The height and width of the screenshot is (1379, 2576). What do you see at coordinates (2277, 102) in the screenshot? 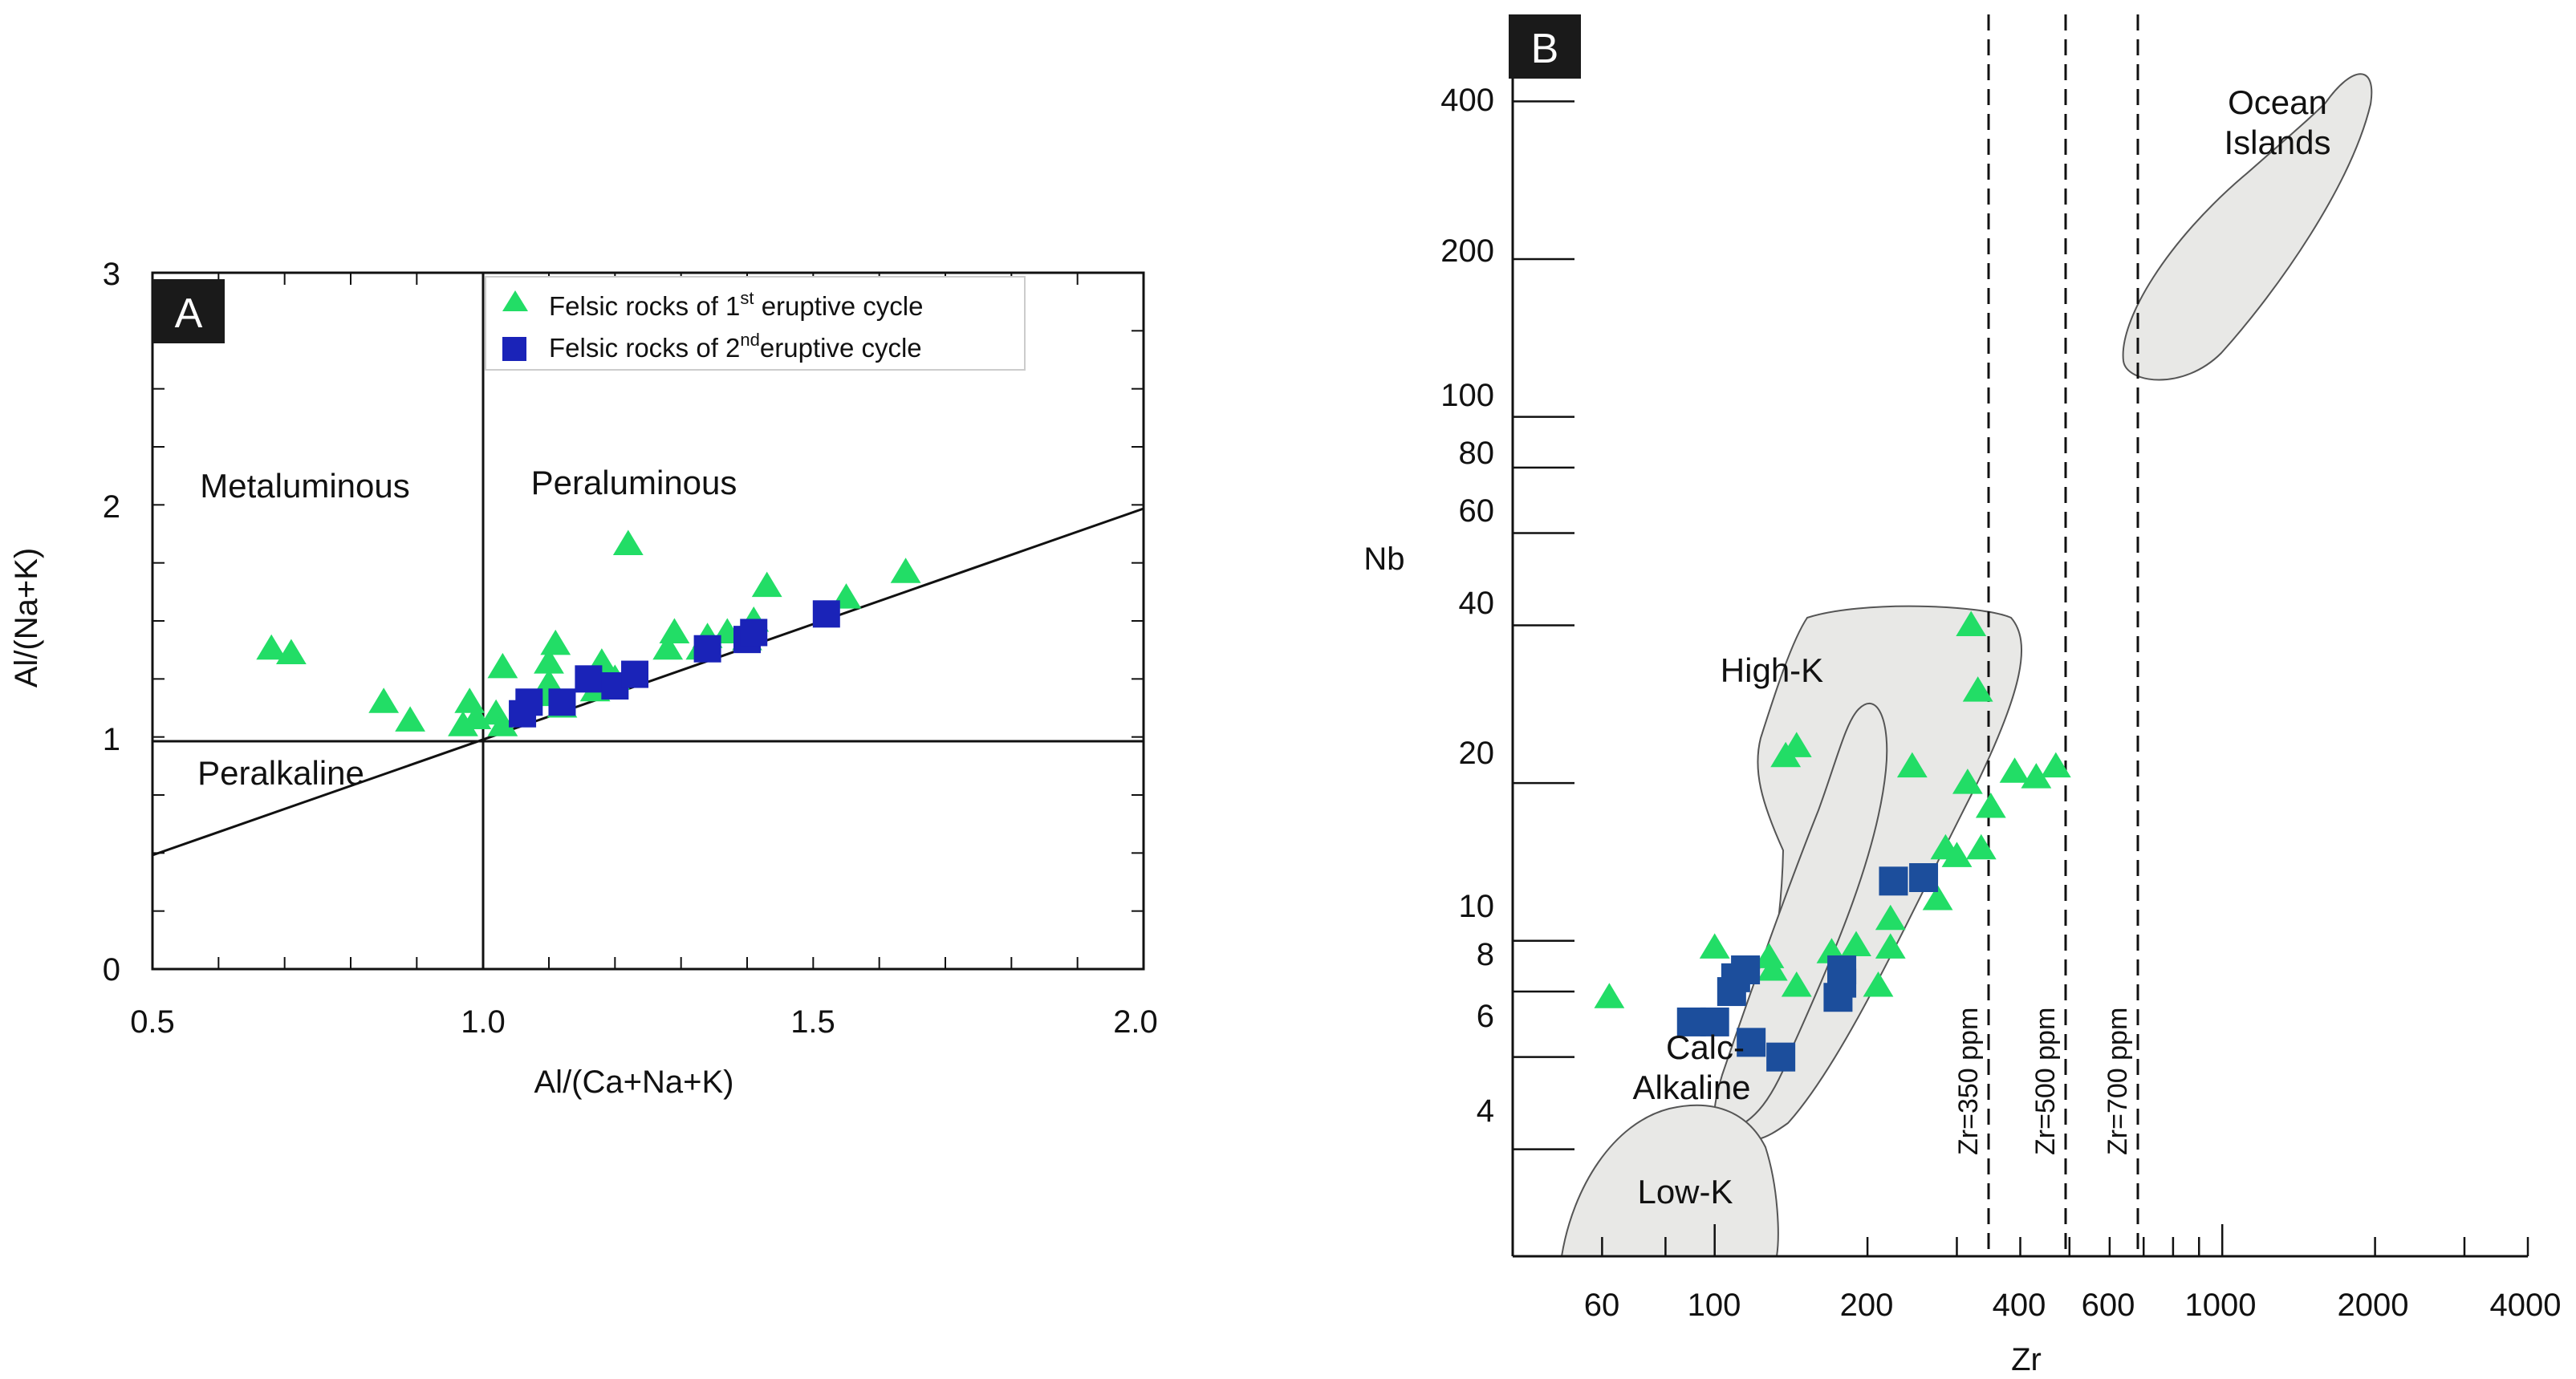
I see `b-region-ocean: Ocean` at bounding box center [2277, 102].